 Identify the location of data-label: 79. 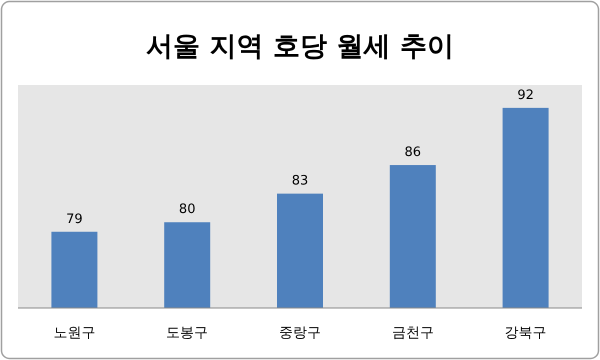
(74, 219).